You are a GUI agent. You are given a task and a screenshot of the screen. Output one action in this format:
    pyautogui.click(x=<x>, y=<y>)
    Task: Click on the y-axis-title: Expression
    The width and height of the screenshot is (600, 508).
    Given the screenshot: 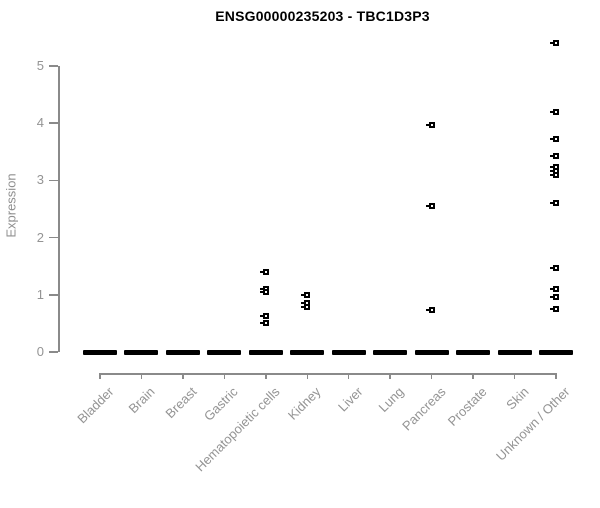 What is the action you would take?
    pyautogui.click(x=11, y=205)
    